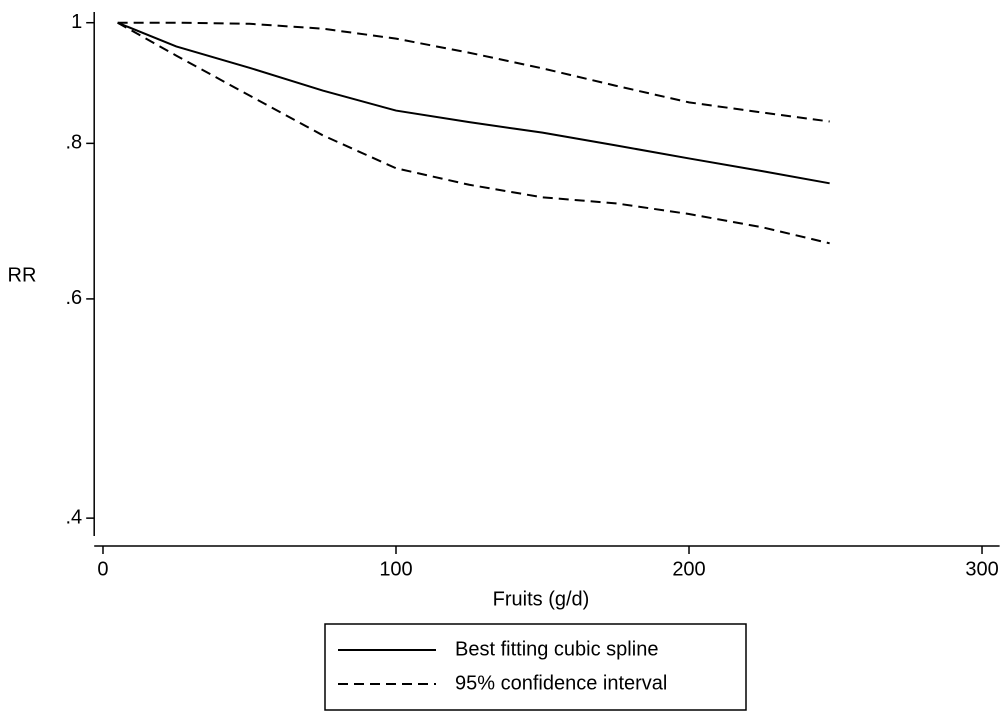  Describe the element at coordinates (76, 22) in the screenshot. I see `y-tick-label: 1` at that location.